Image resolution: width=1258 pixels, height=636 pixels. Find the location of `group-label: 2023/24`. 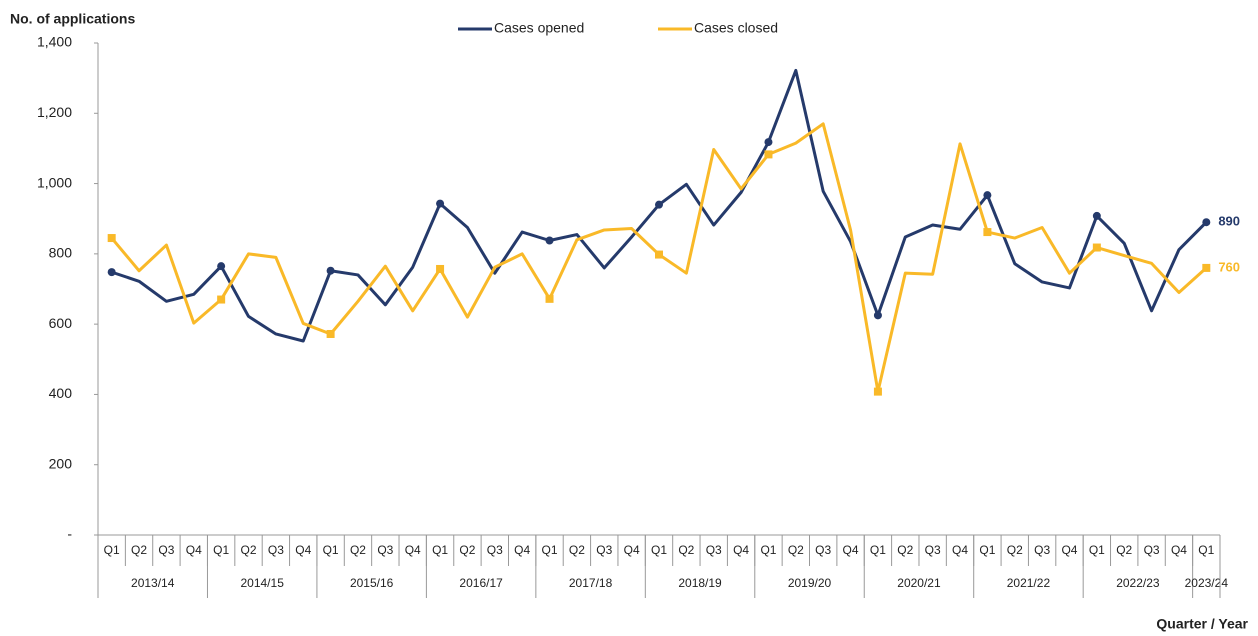

group-label: 2023/24 is located at coordinates (1207, 583).